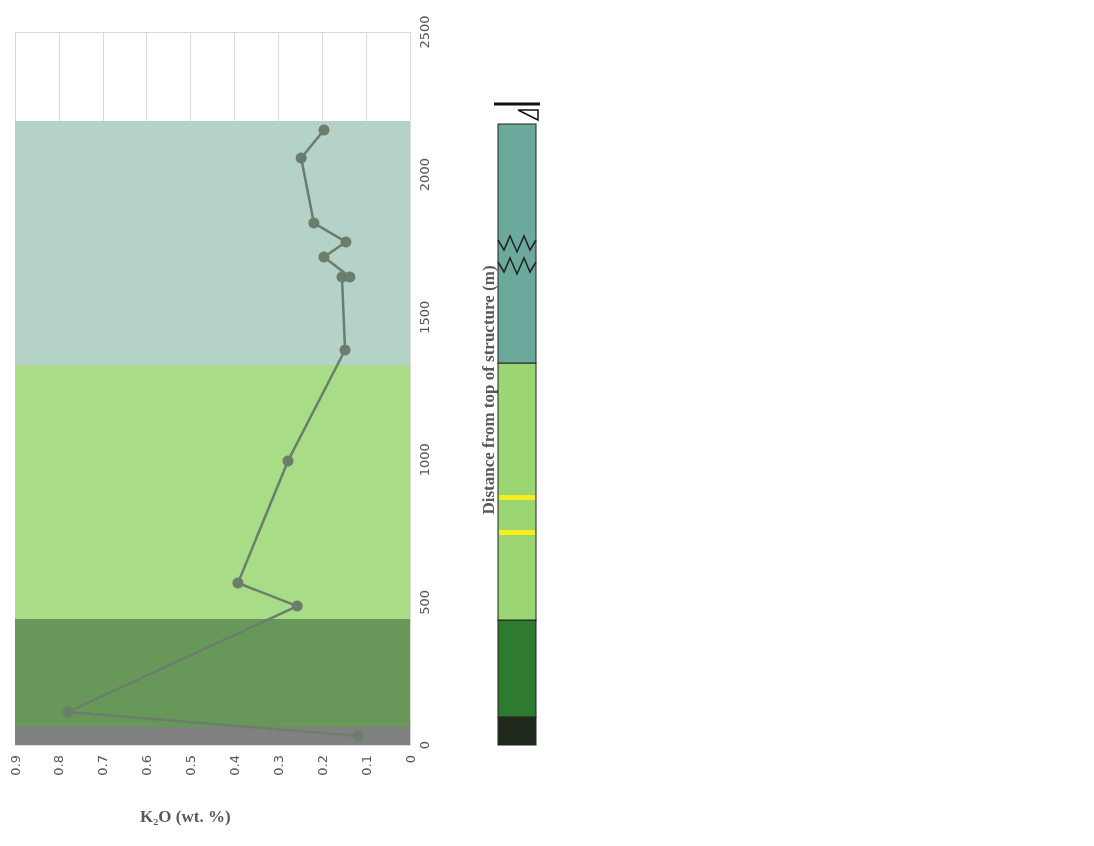 The width and height of the screenshot is (1094, 846). Describe the element at coordinates (424, 175) in the screenshot. I see `y-tick-label: 2000` at that location.